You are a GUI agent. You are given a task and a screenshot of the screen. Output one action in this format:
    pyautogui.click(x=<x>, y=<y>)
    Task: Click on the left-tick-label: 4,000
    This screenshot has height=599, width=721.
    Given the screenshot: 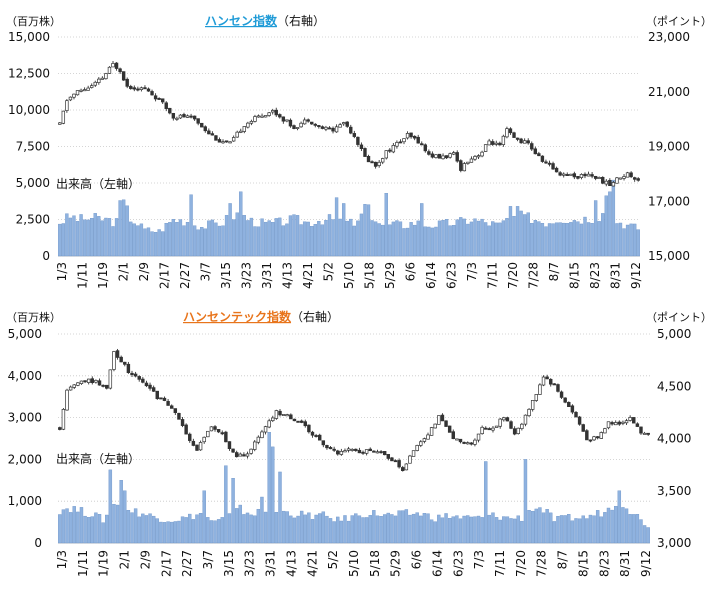 What is the action you would take?
    pyautogui.click(x=25, y=376)
    